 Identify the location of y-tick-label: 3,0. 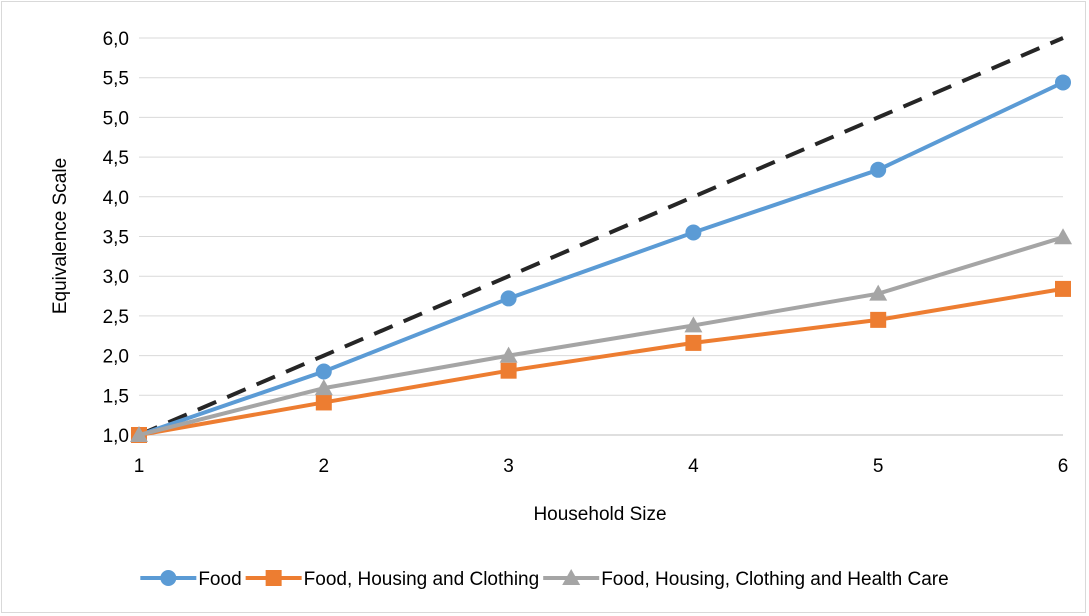
(116, 277).